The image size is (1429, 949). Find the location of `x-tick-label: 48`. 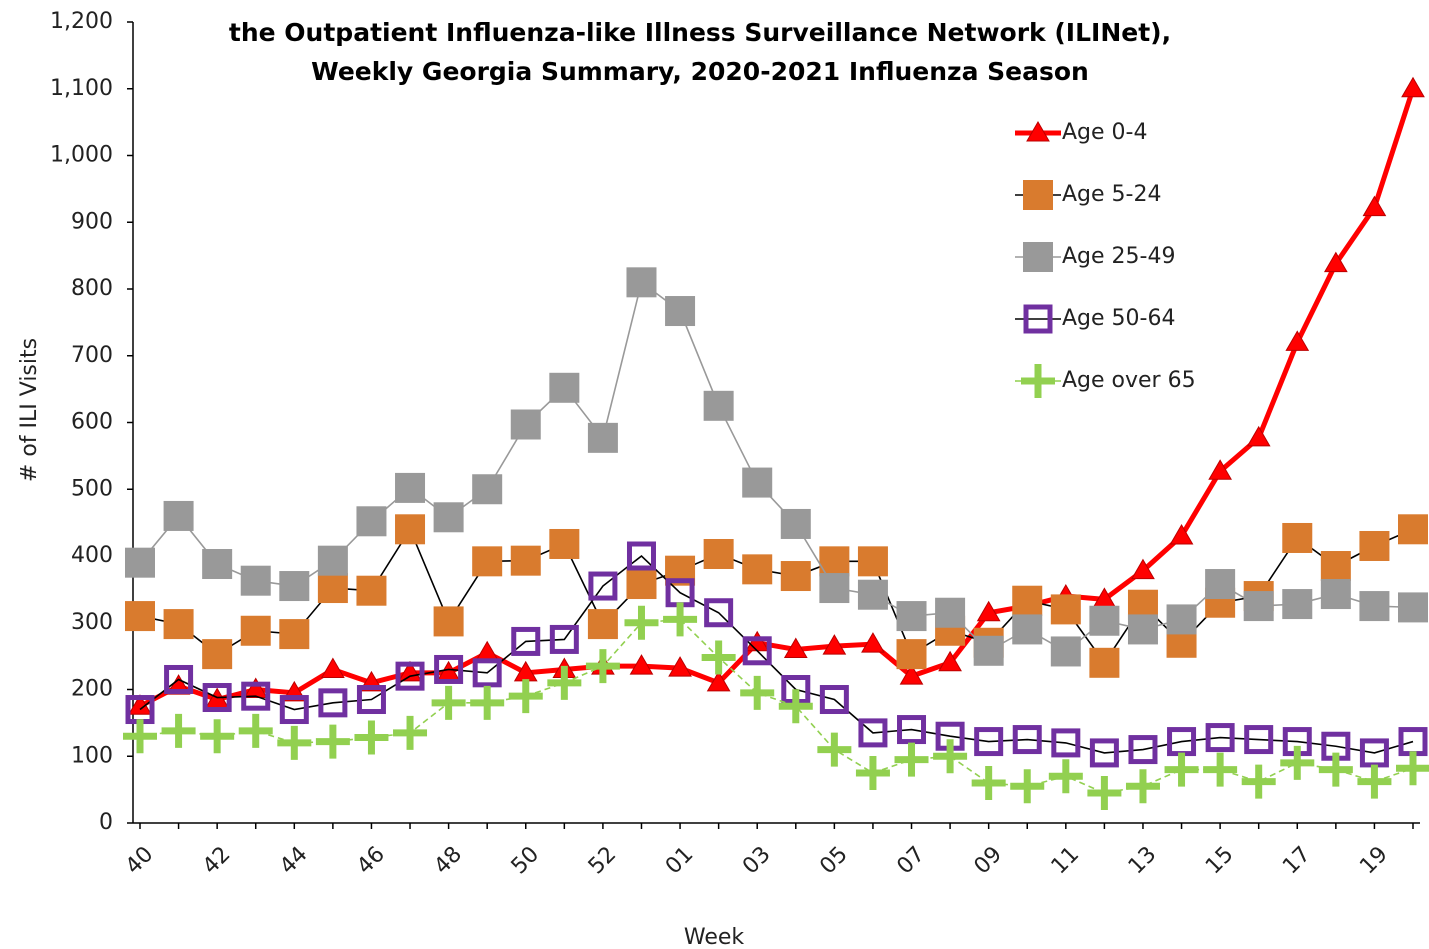

x-tick-label: 48 is located at coordinates (448, 860).